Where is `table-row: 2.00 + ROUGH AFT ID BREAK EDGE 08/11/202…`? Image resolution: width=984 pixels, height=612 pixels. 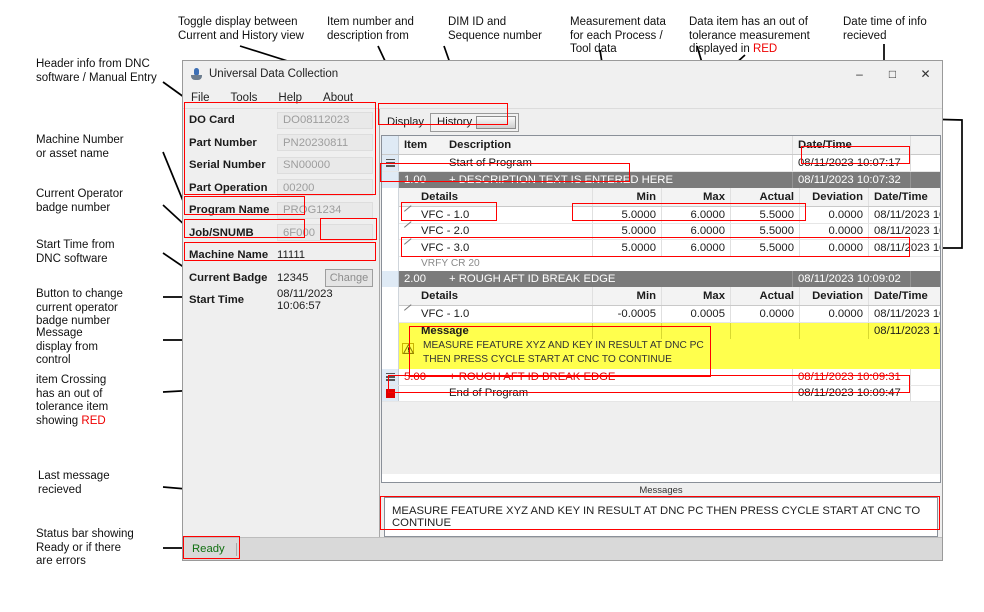 table-row: 2.00 + ROUGH AFT ID BREAK EDGE 08/11/202… is located at coordinates (661, 278).